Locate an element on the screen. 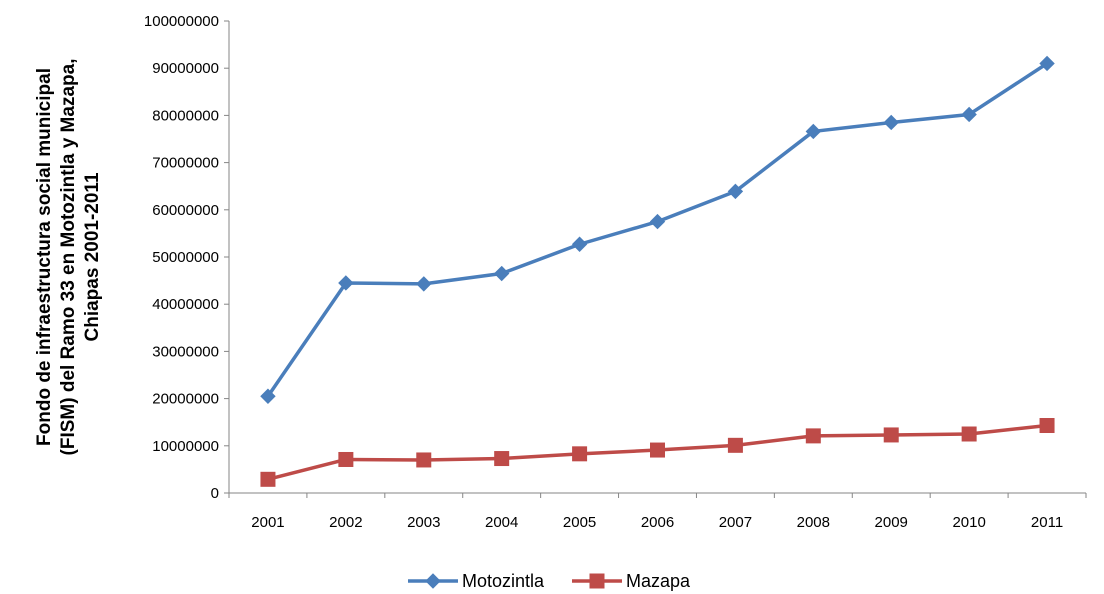 Image resolution: width=1104 pixels, height=594 pixels. y-tick-label: 80000000 is located at coordinates (185, 115).